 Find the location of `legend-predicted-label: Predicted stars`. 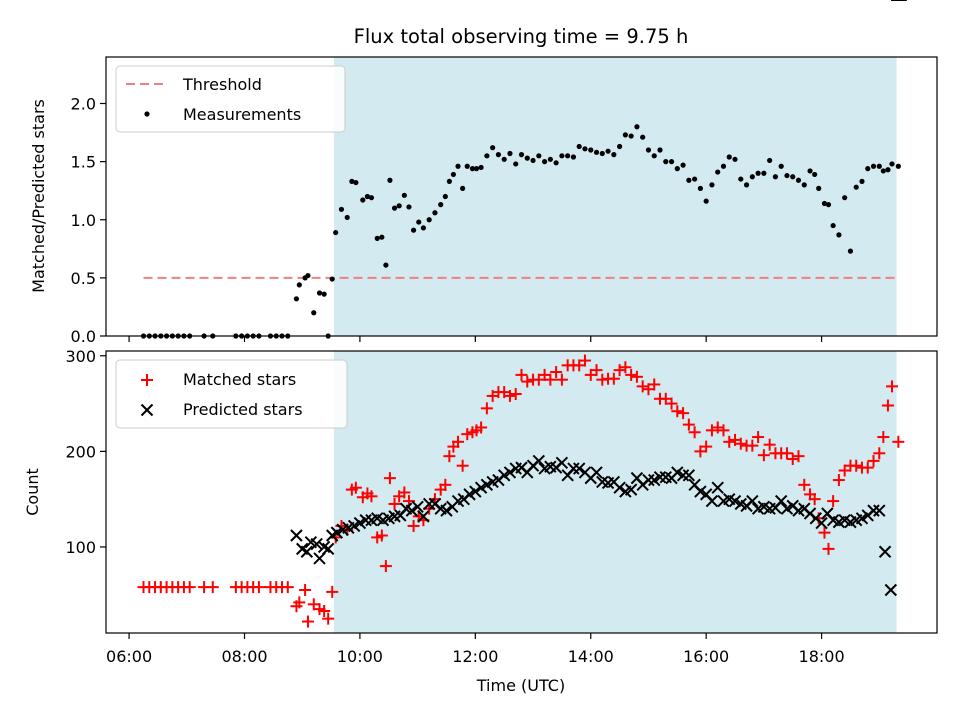

legend-predicted-label: Predicted stars is located at coordinates (243, 409).